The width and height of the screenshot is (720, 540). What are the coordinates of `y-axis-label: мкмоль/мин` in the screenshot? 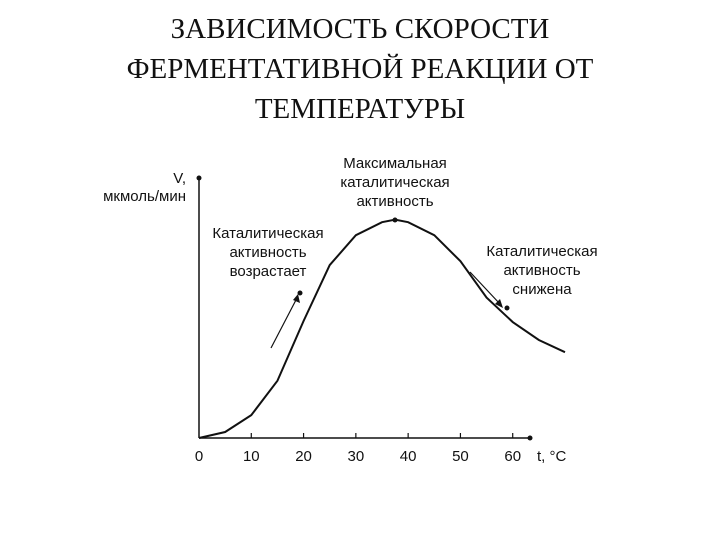 It's located at (144, 196).